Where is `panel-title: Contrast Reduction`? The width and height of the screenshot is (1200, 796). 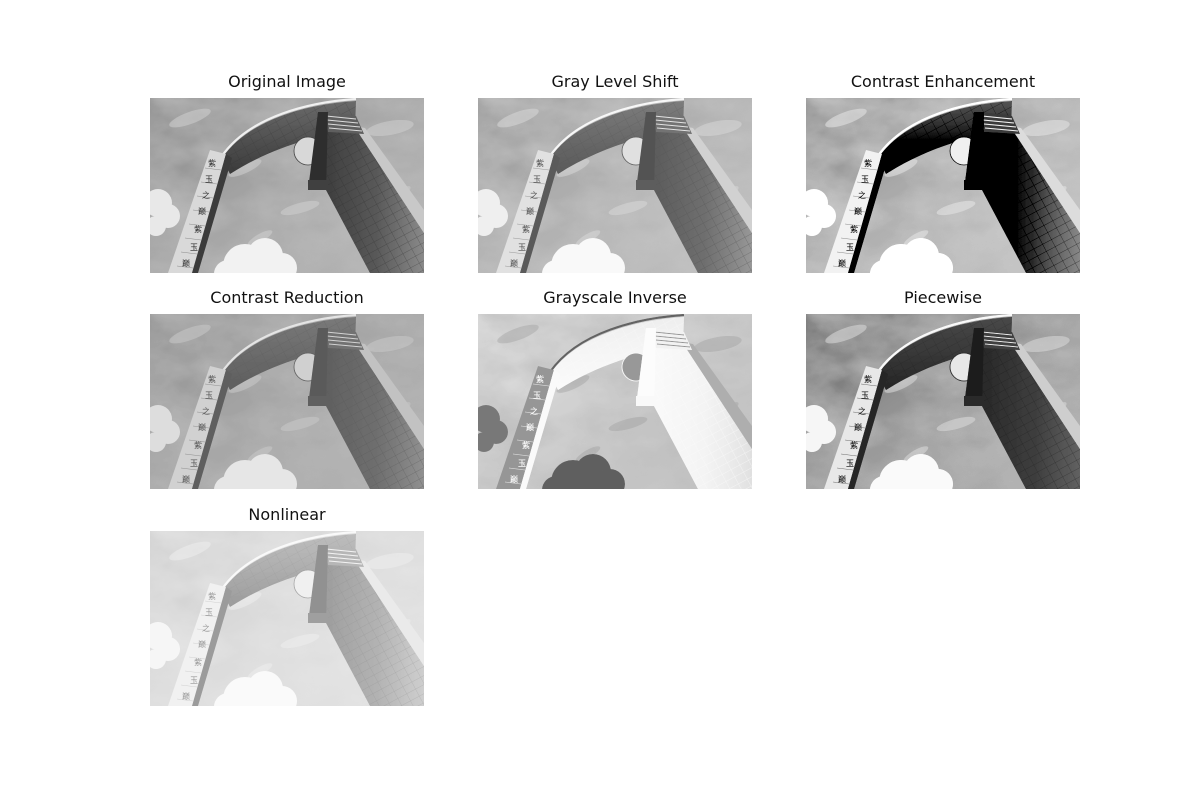 panel-title: Contrast Reduction is located at coordinates (287, 297).